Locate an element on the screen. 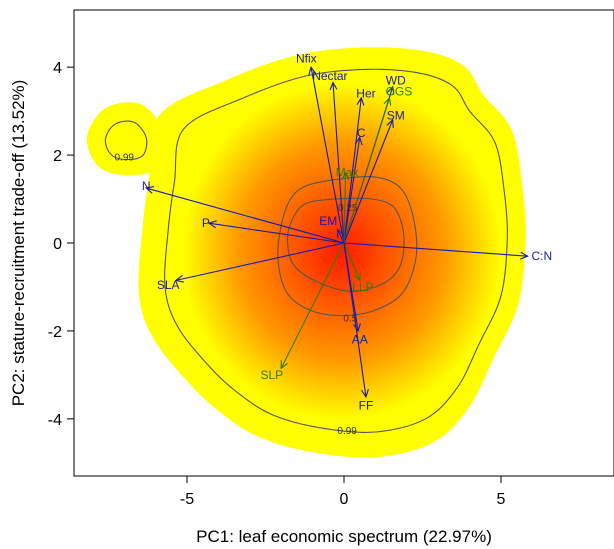 The width and height of the screenshot is (614, 549). vector-label-aa: AA is located at coordinates (360, 340).